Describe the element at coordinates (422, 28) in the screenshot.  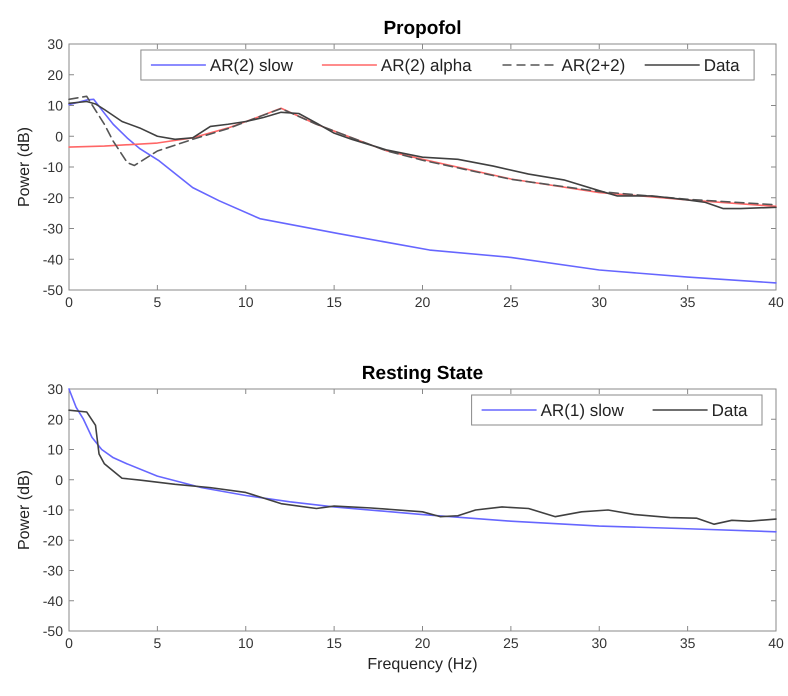
I see `chart-title: Propofol` at that location.